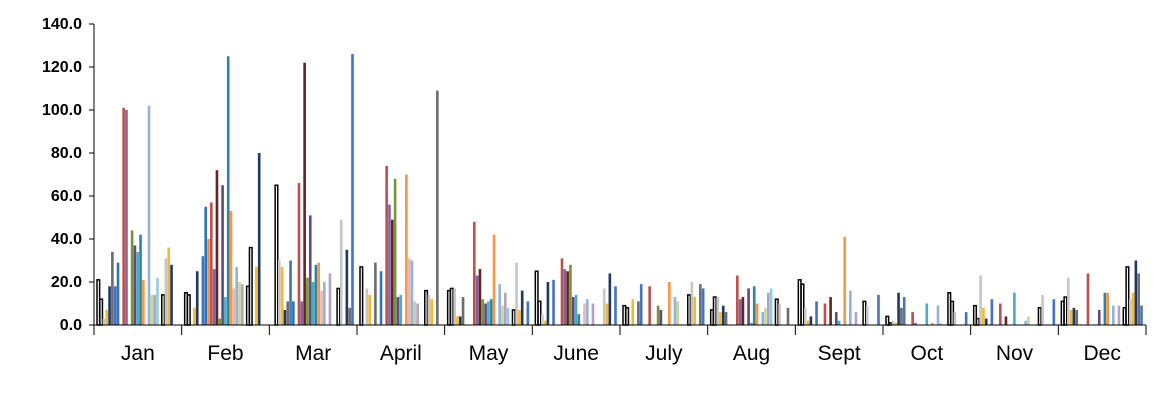  I want to click on y-tick-label: 60.0, so click(66, 196).